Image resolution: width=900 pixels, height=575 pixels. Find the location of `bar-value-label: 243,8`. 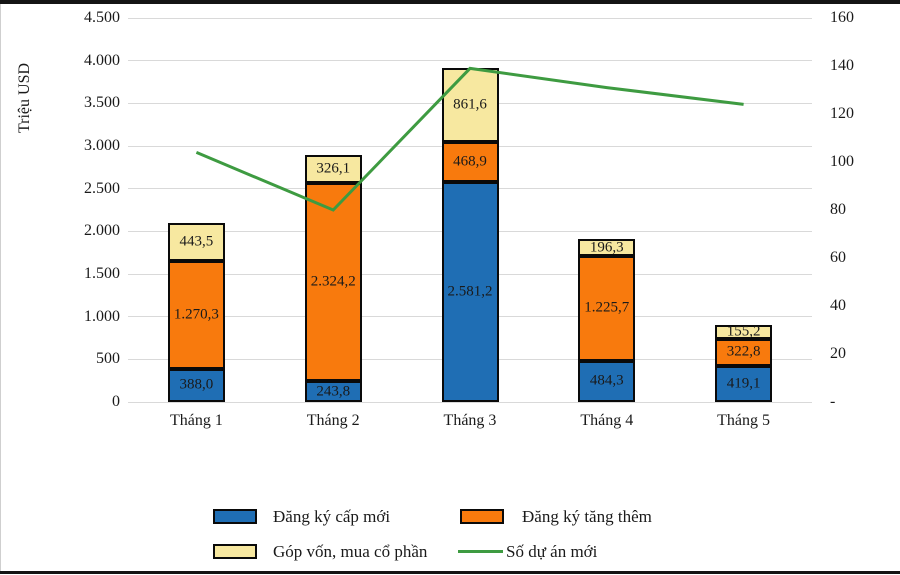

bar-value-label: 243,8 is located at coordinates (333, 391).